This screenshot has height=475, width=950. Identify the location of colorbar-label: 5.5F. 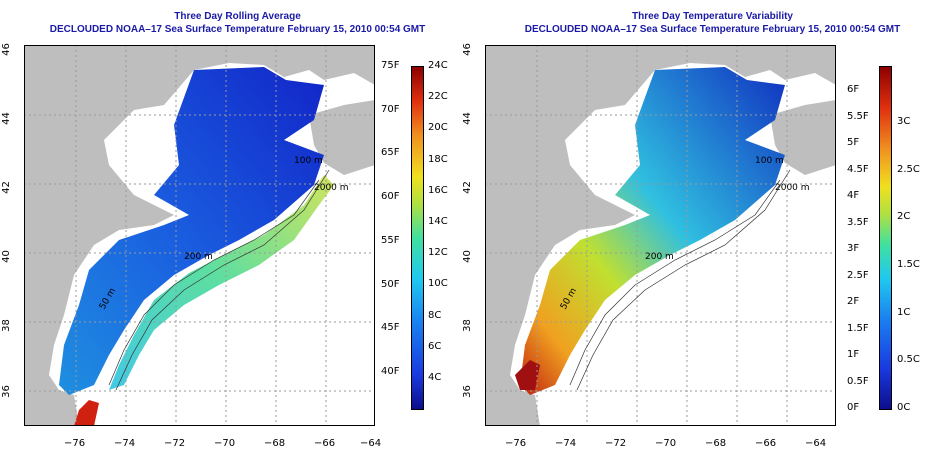
(858, 116).